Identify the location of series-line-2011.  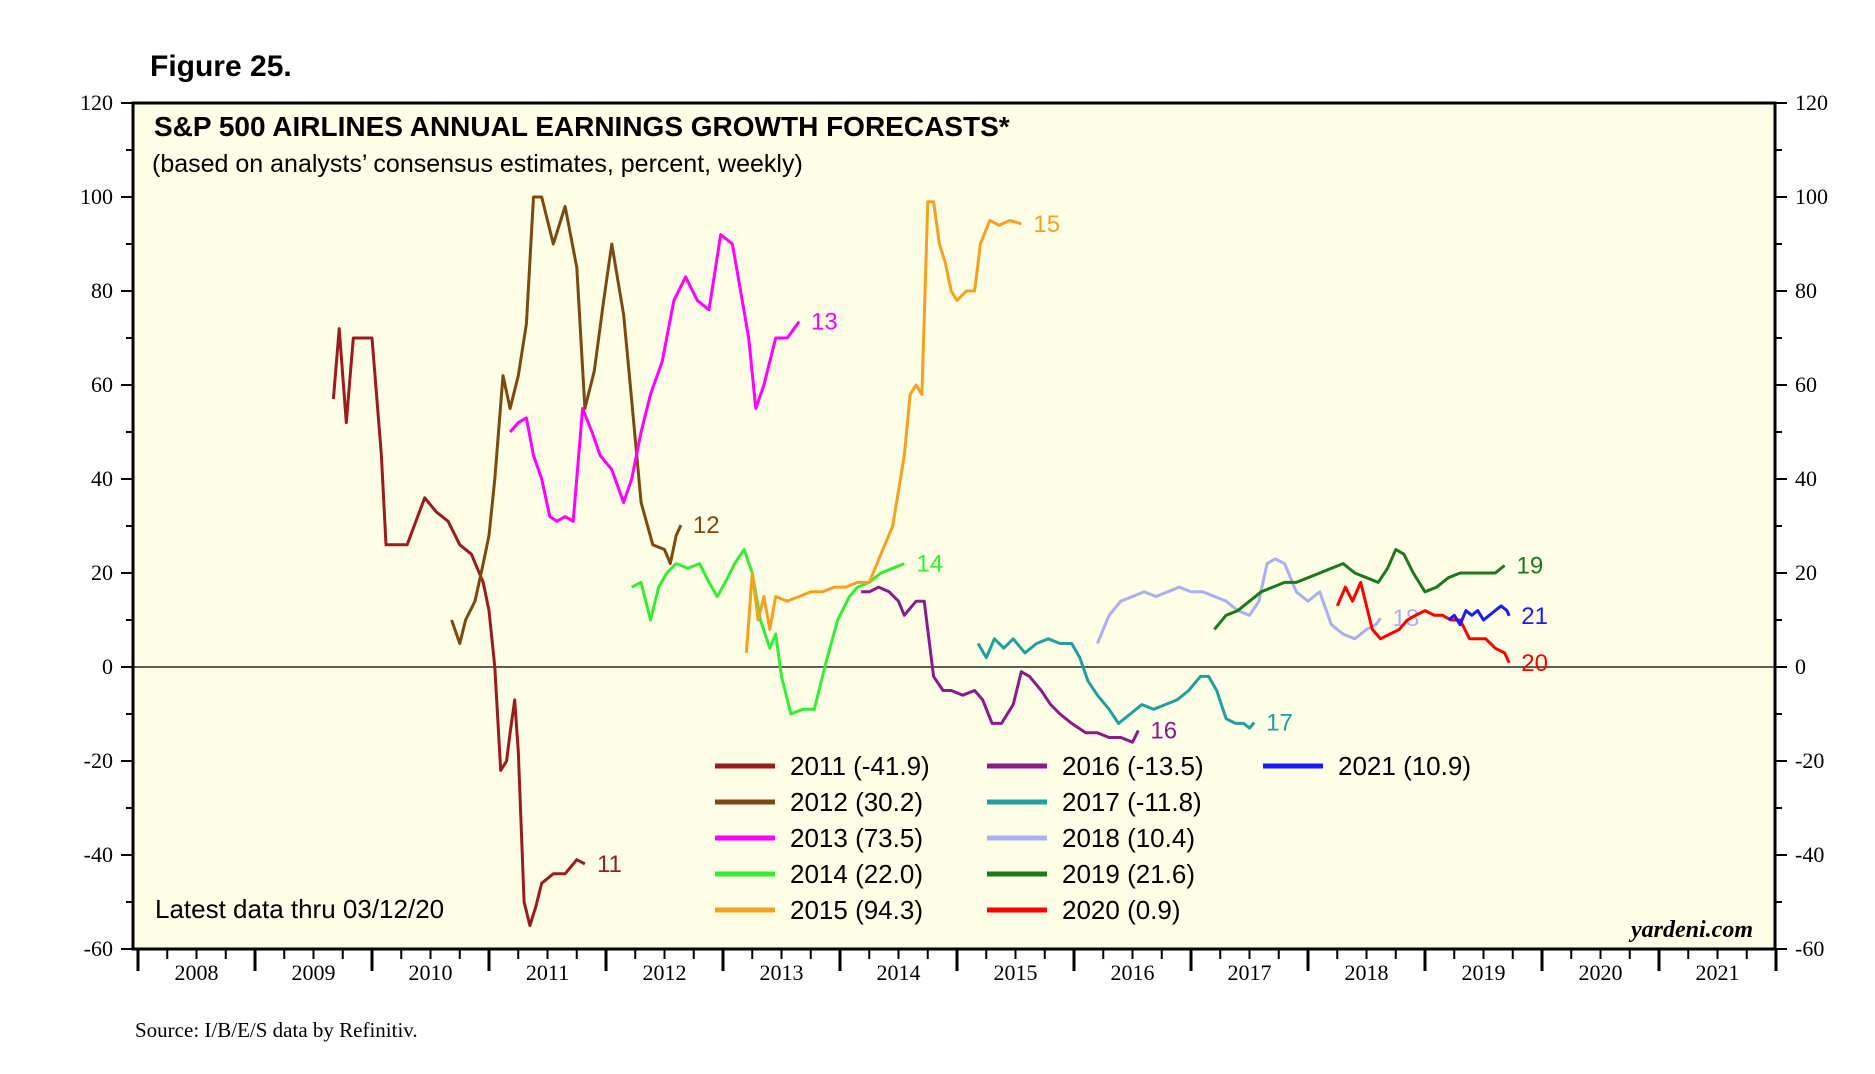
(458, 627).